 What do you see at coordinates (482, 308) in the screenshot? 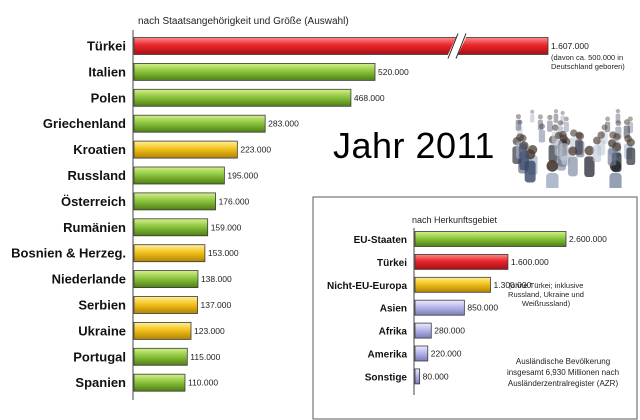
I see `inset-value-label-asien: 850.000` at bounding box center [482, 308].